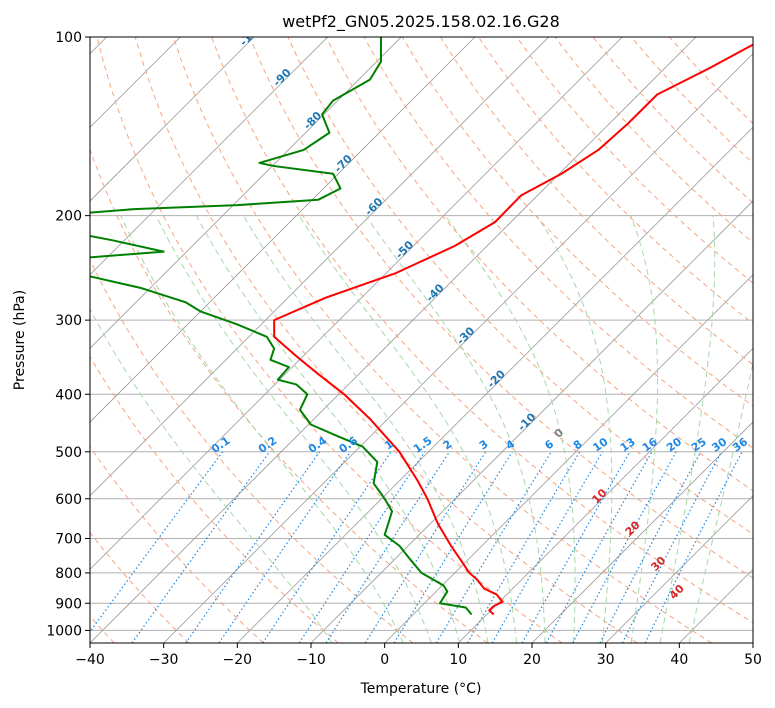 The image size is (775, 708). I want to click on mixing-ratio-label: 2, so click(448, 444).